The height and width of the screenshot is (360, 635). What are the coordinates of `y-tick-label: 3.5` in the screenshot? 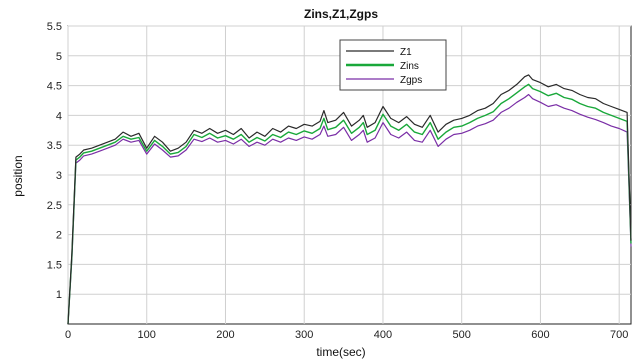 It's located at (54, 146).